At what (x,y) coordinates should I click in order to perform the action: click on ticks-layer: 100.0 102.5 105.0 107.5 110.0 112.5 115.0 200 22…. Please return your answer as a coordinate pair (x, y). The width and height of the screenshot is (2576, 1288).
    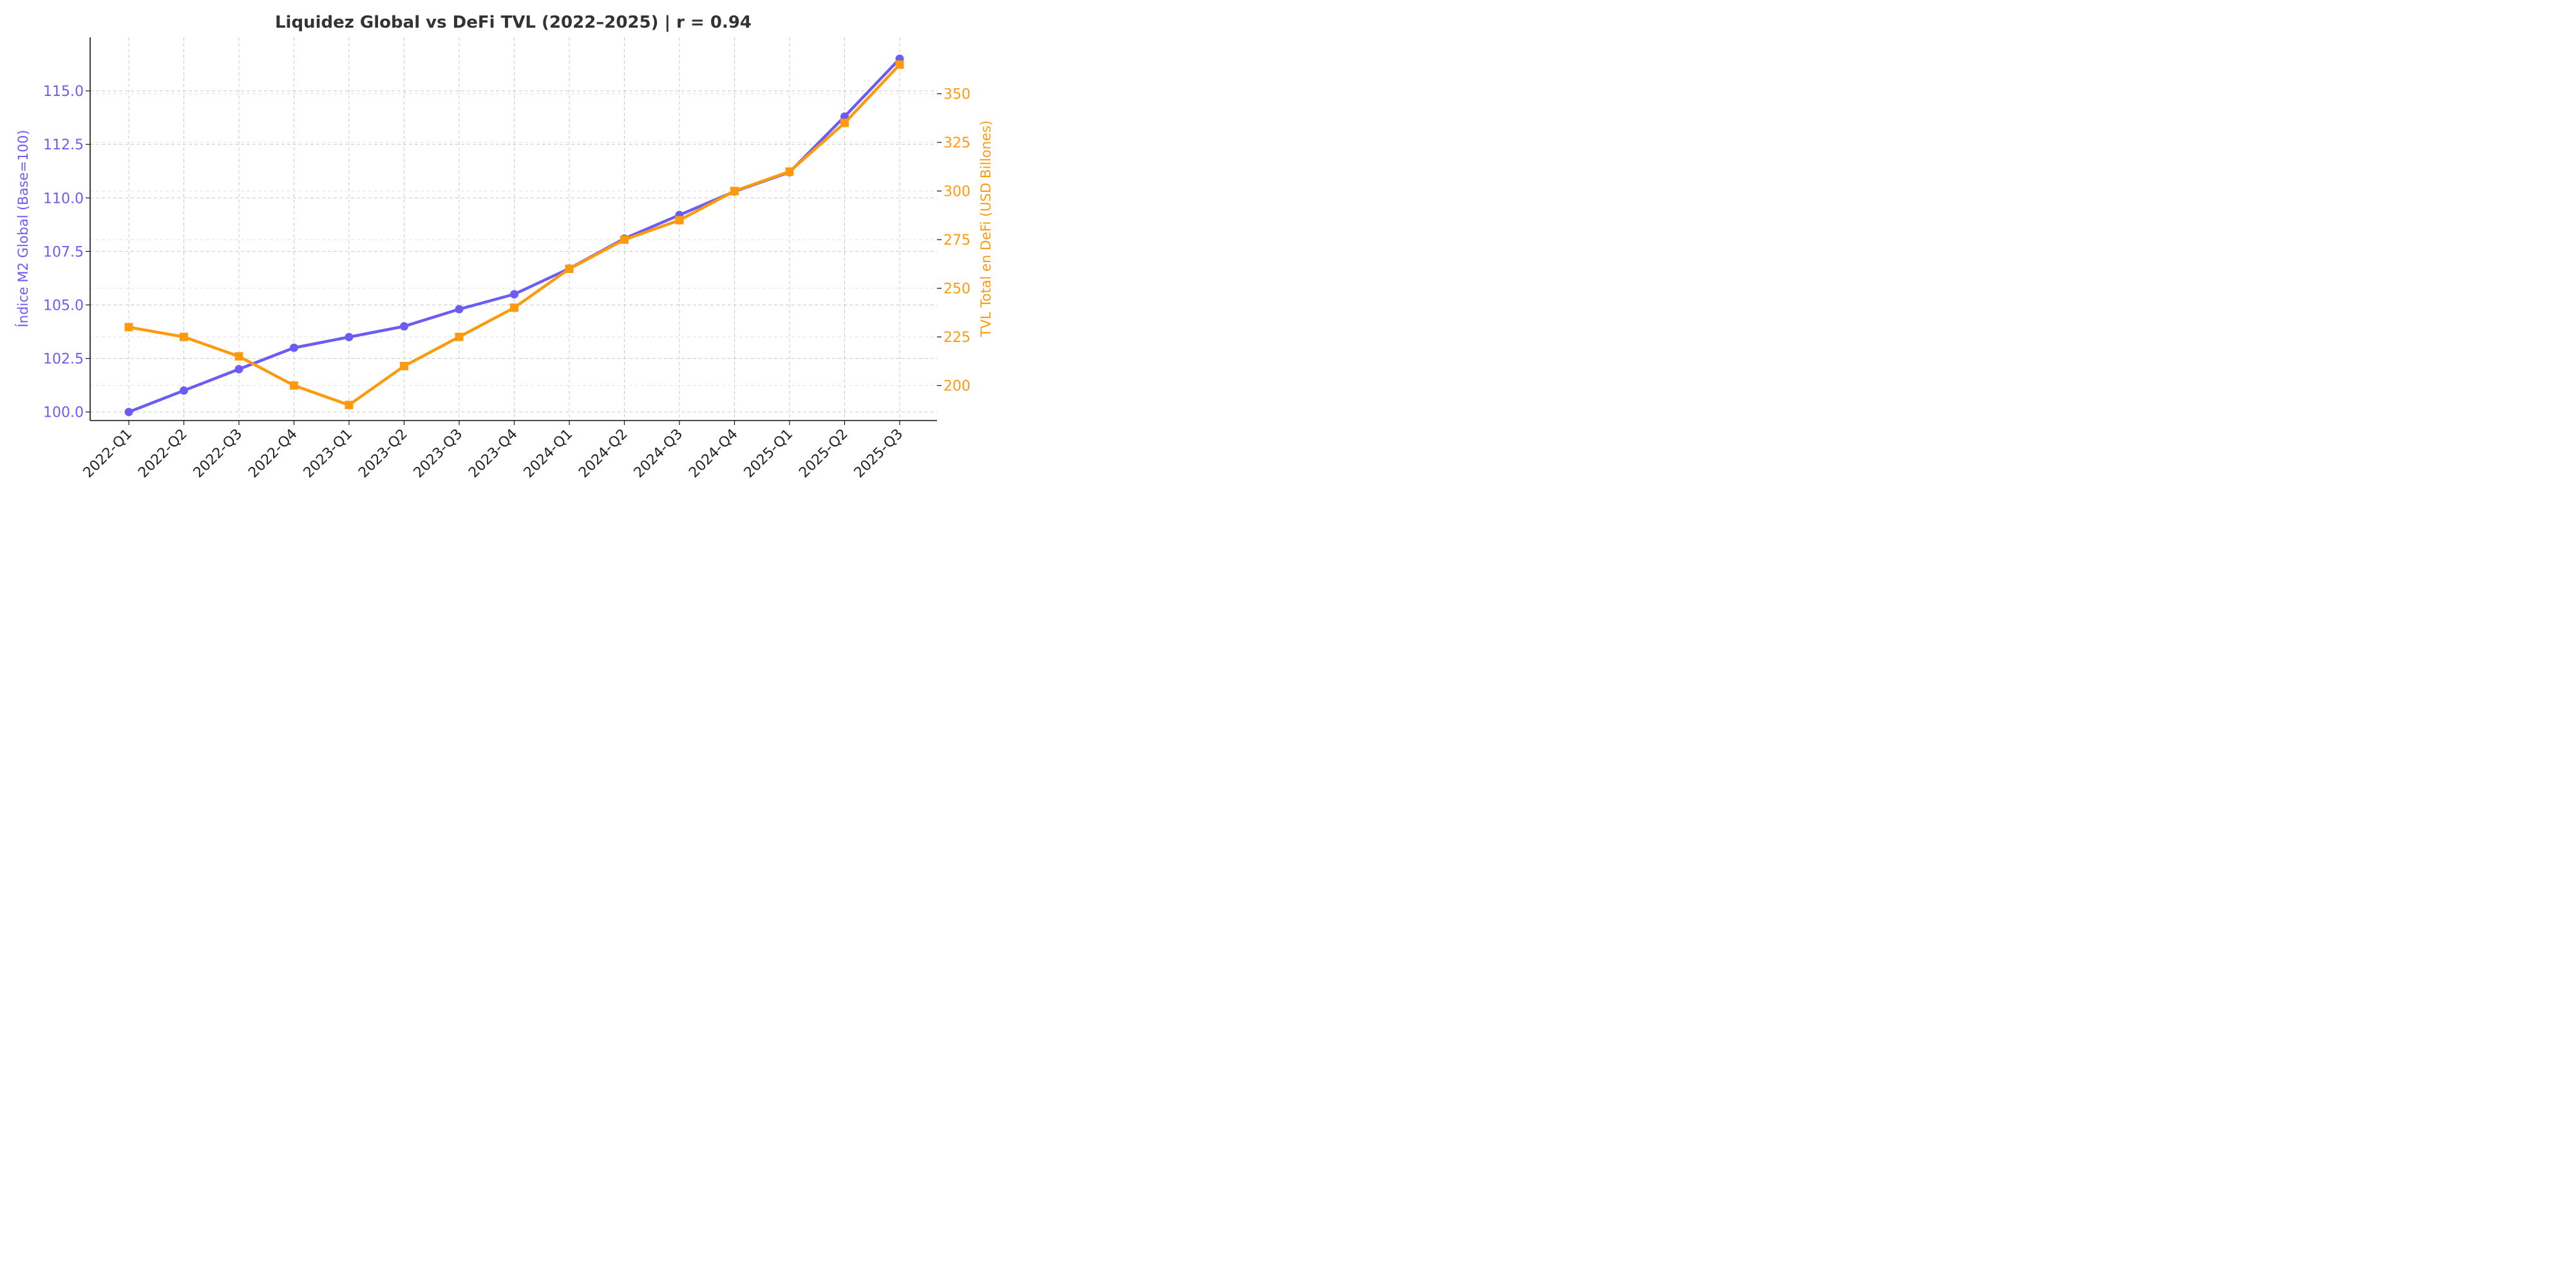
    Looking at the image, I should click on (507, 282).